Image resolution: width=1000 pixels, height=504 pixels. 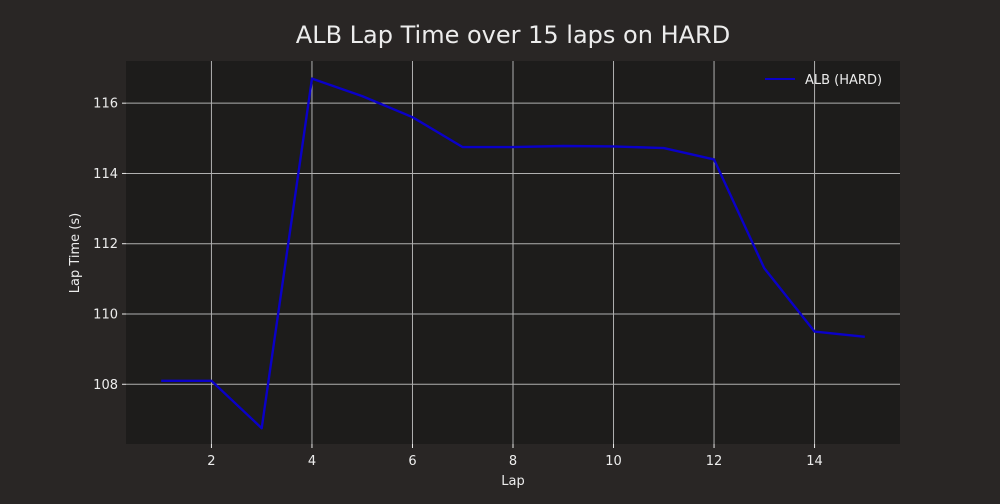 I want to click on y-tick-label: 116, so click(x=105, y=104).